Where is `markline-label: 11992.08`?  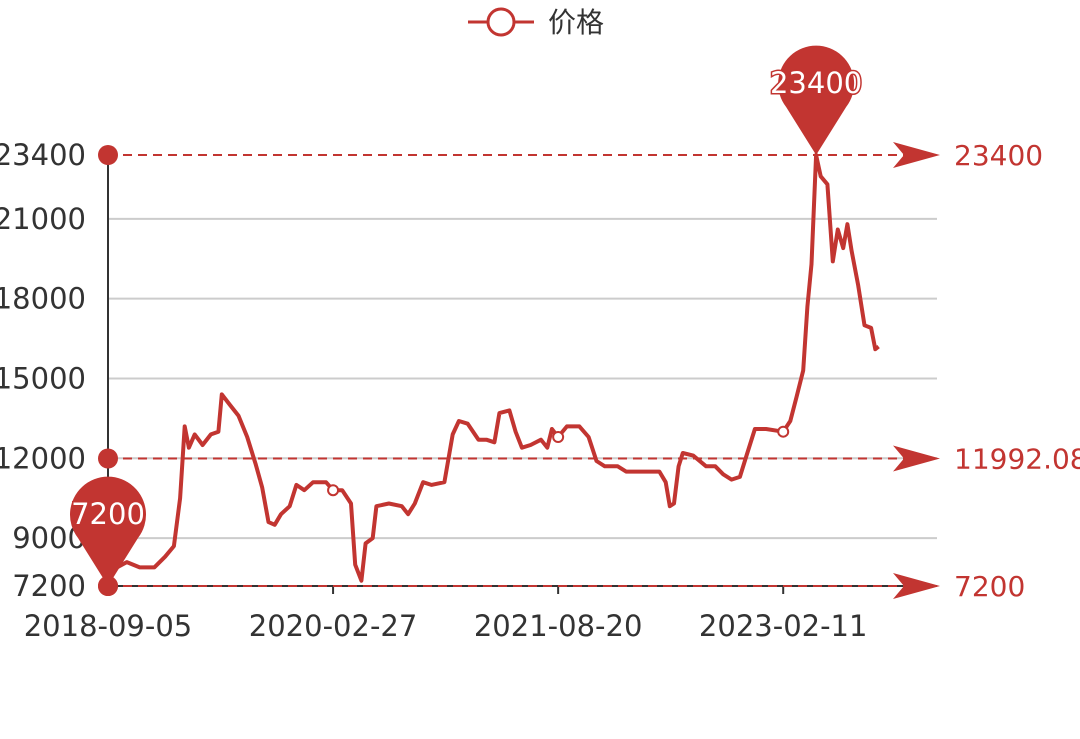 markline-label: 11992.08 is located at coordinates (1017, 459).